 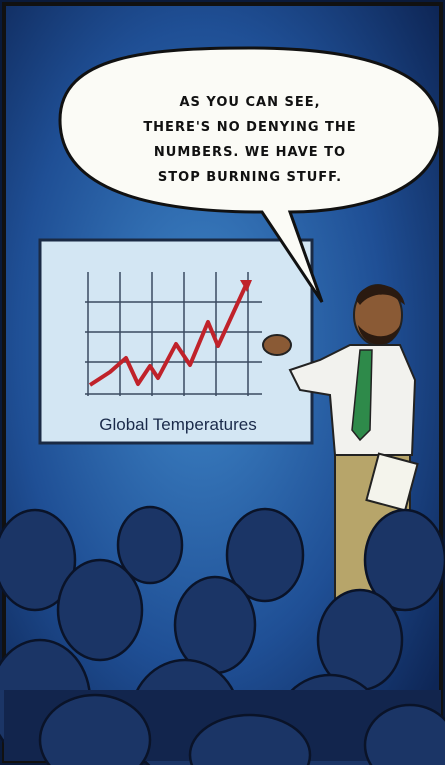 I want to click on speech-line: STOP BURNING STUFF., so click(x=250, y=177).